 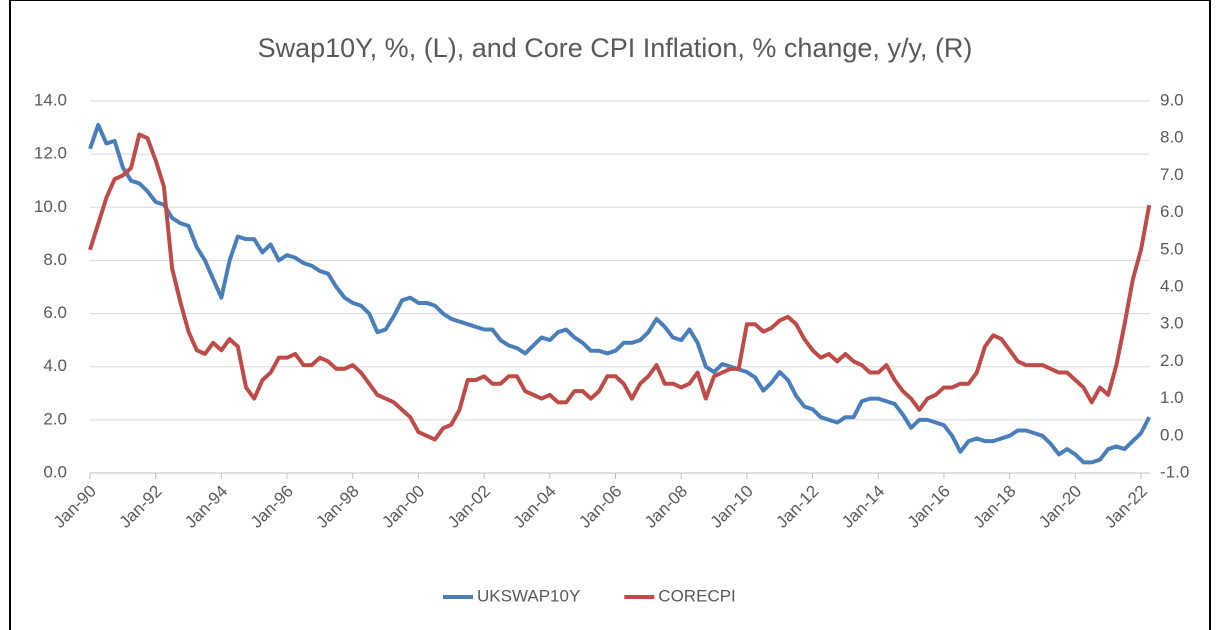 What do you see at coordinates (50, 153) in the screenshot?
I see `y-tick-label: 12.0` at bounding box center [50, 153].